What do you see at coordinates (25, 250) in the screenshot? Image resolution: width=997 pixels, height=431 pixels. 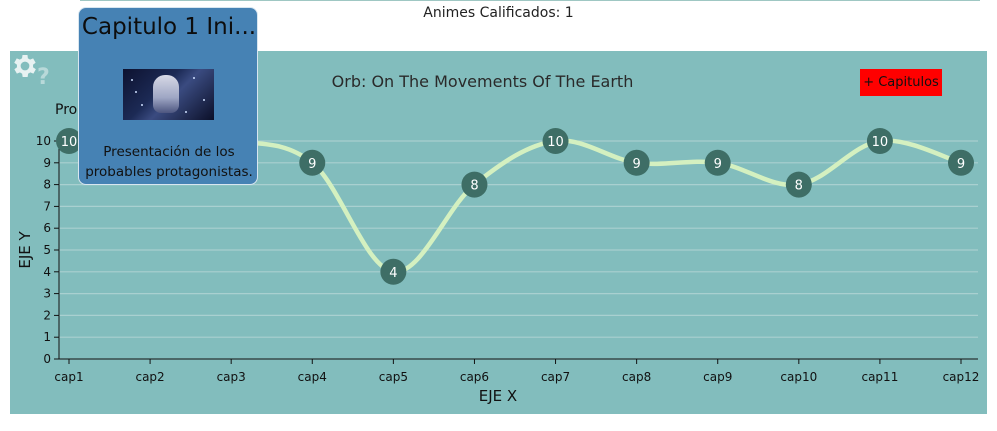 I see `y-axis-label: EJE Y` at bounding box center [25, 250].